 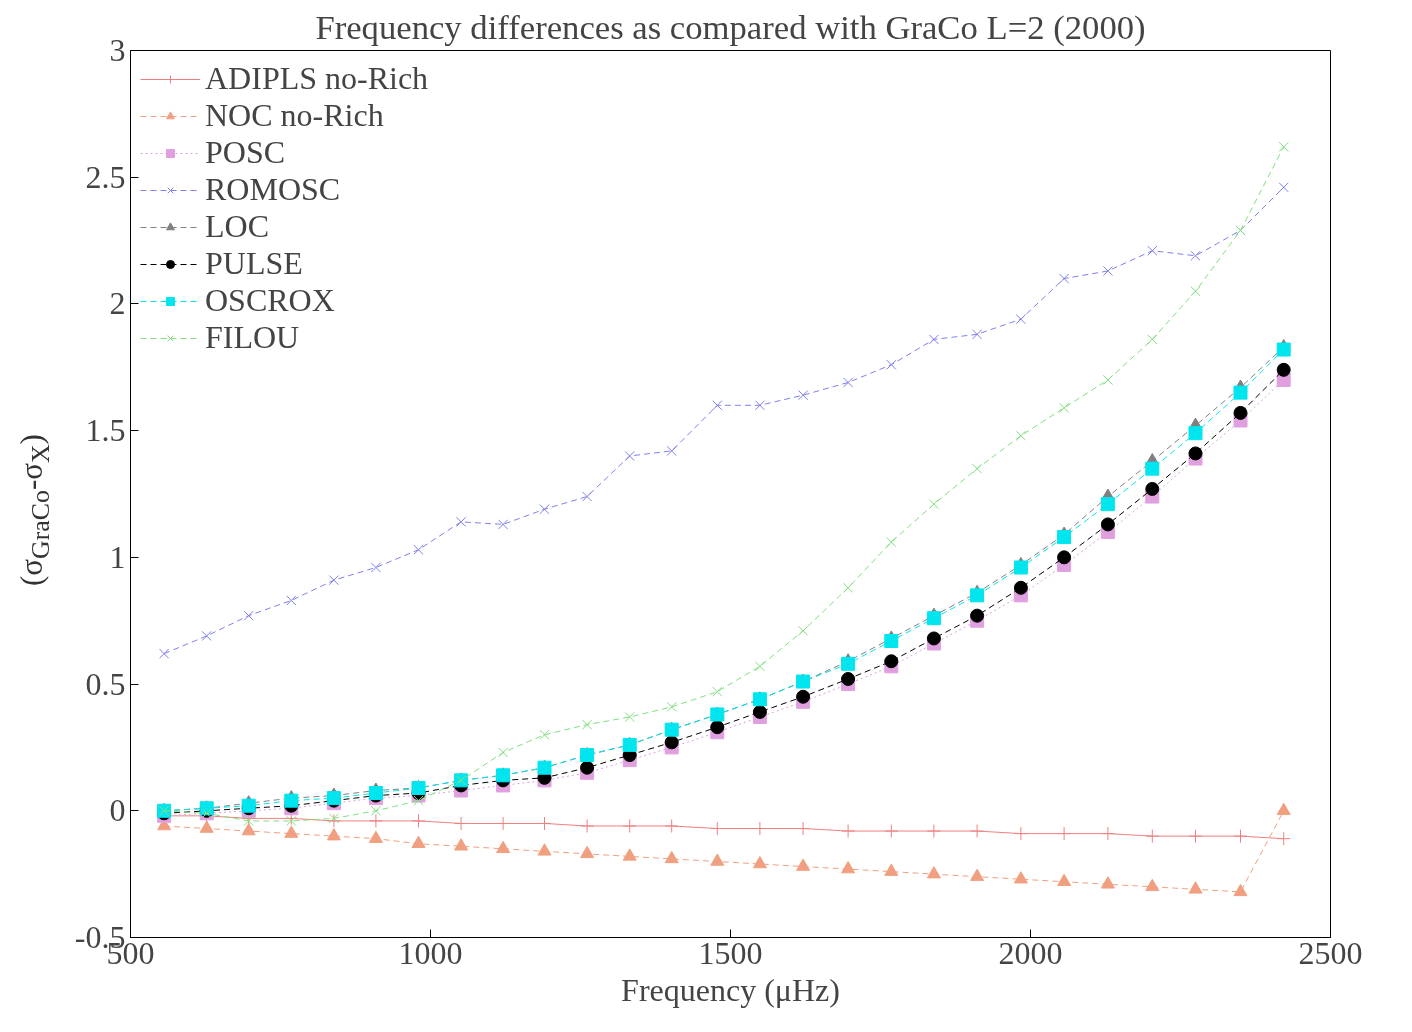 What do you see at coordinates (117, 556) in the screenshot?
I see `y-tick-label: 1` at bounding box center [117, 556].